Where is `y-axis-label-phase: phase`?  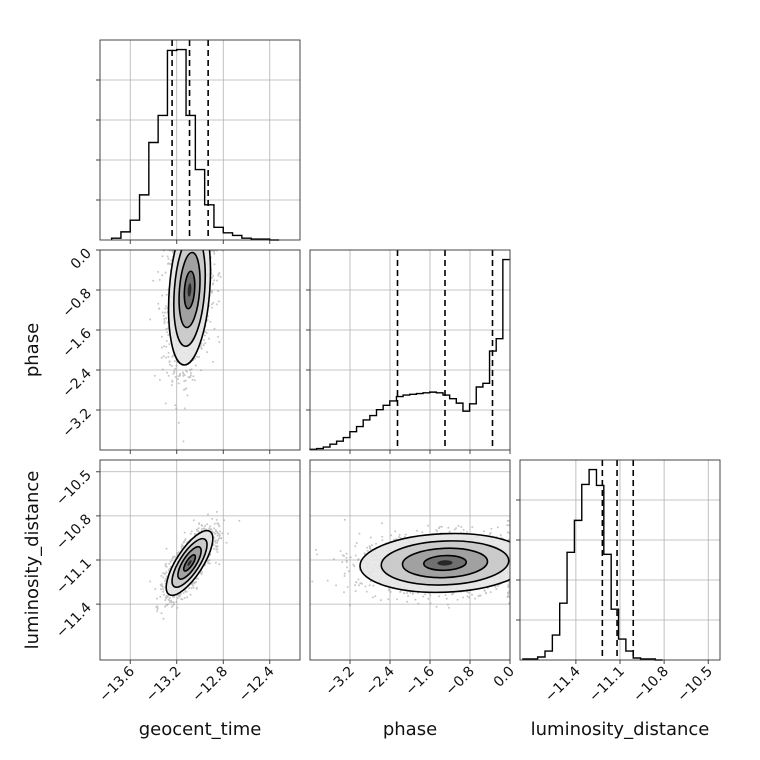 y-axis-label-phase: phase is located at coordinates (32, 350).